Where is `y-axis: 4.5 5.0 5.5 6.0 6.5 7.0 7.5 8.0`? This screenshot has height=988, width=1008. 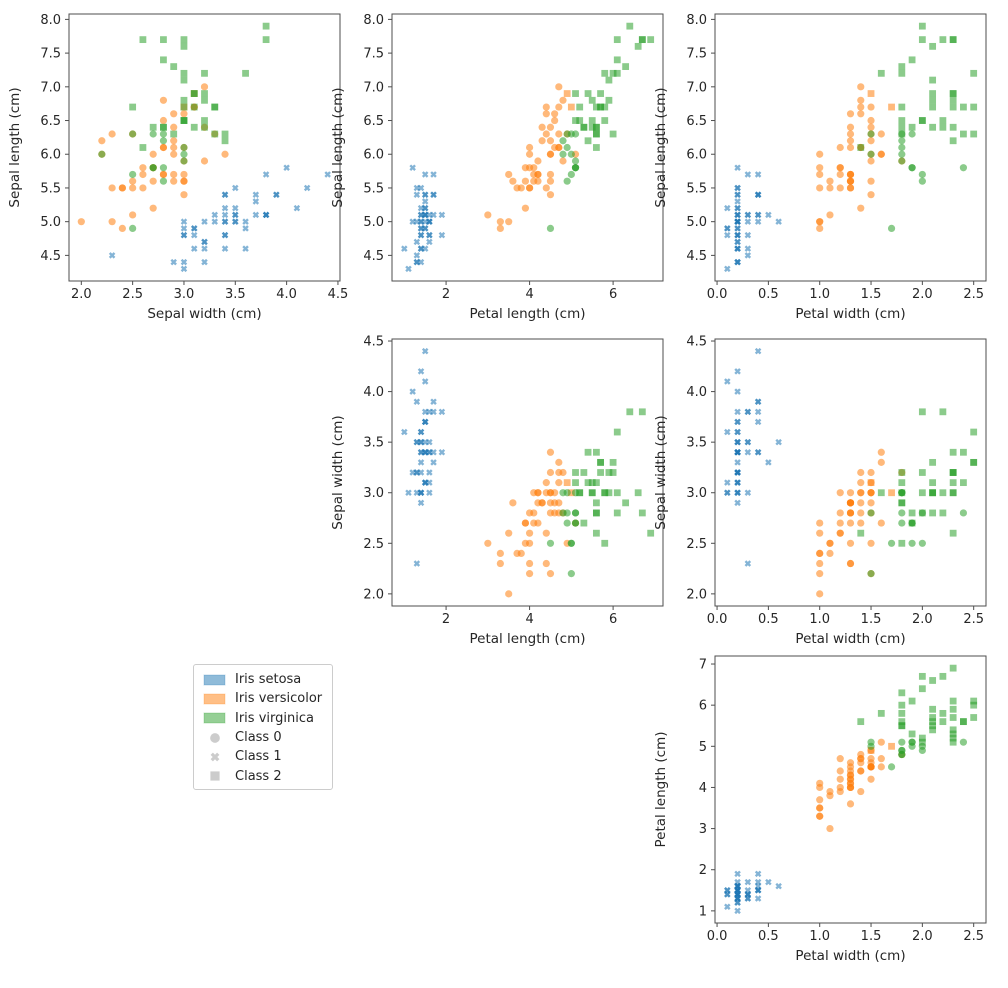 y-axis: 4.5 5.0 5.5 6.0 6.5 7.0 7.5 8.0 is located at coordinates (377, 138).